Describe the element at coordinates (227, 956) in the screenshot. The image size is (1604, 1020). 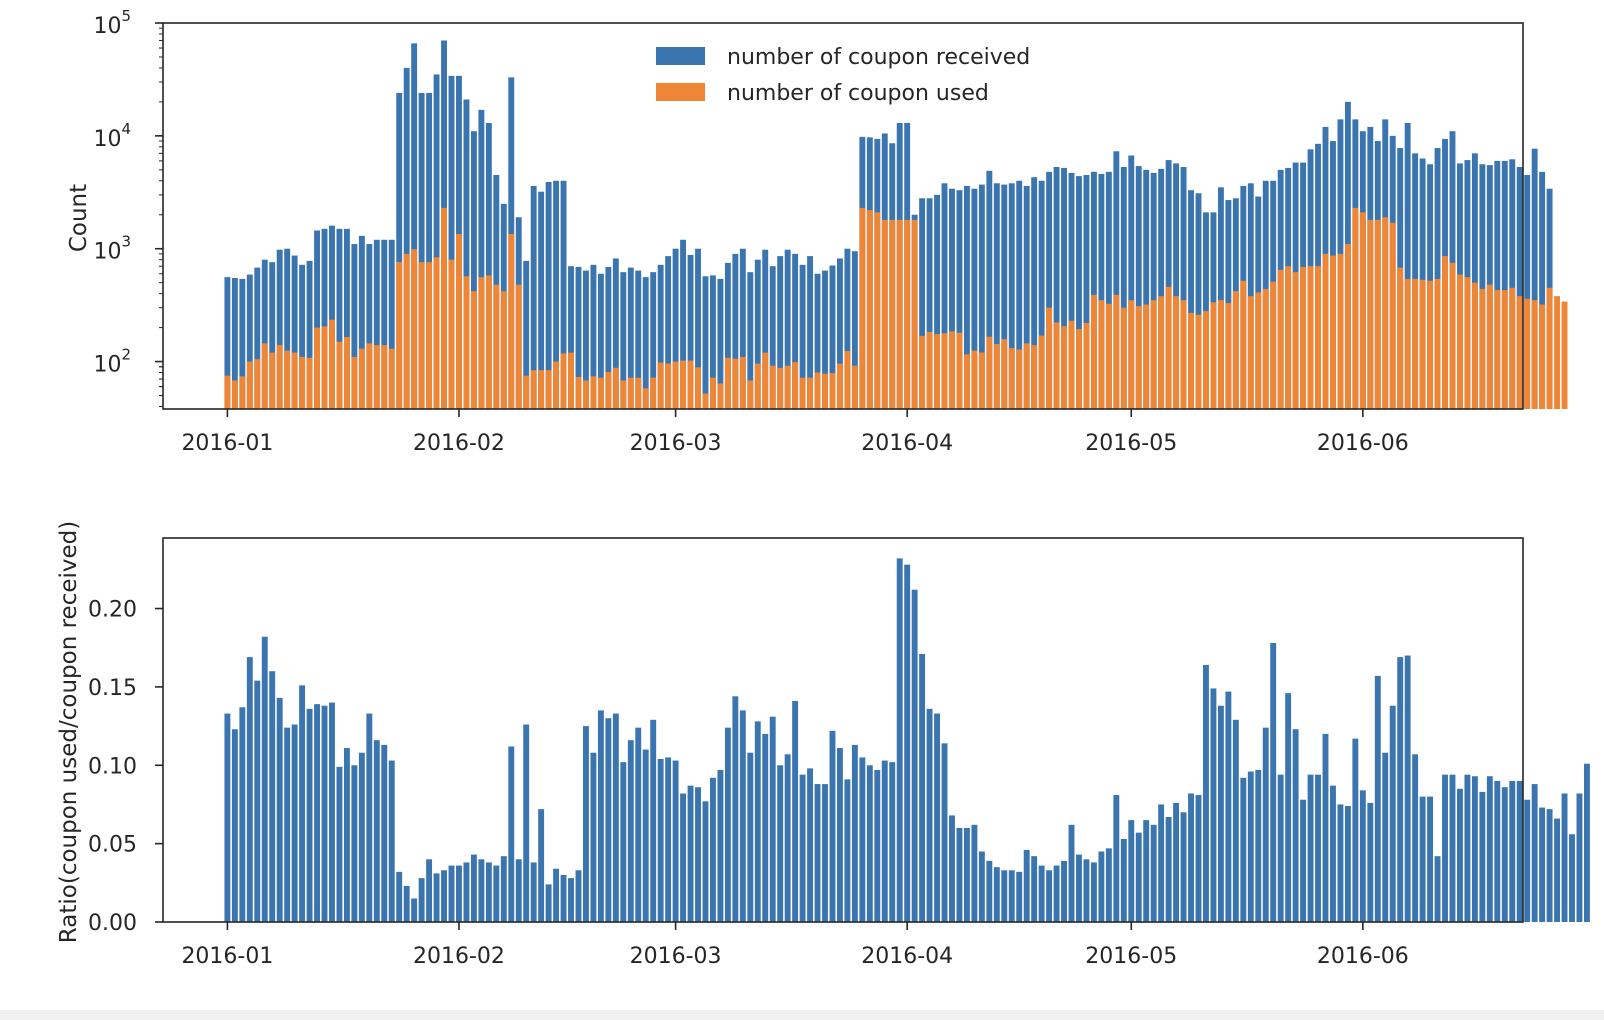
I see `ratio-x-tick-label: 2016-01` at that location.